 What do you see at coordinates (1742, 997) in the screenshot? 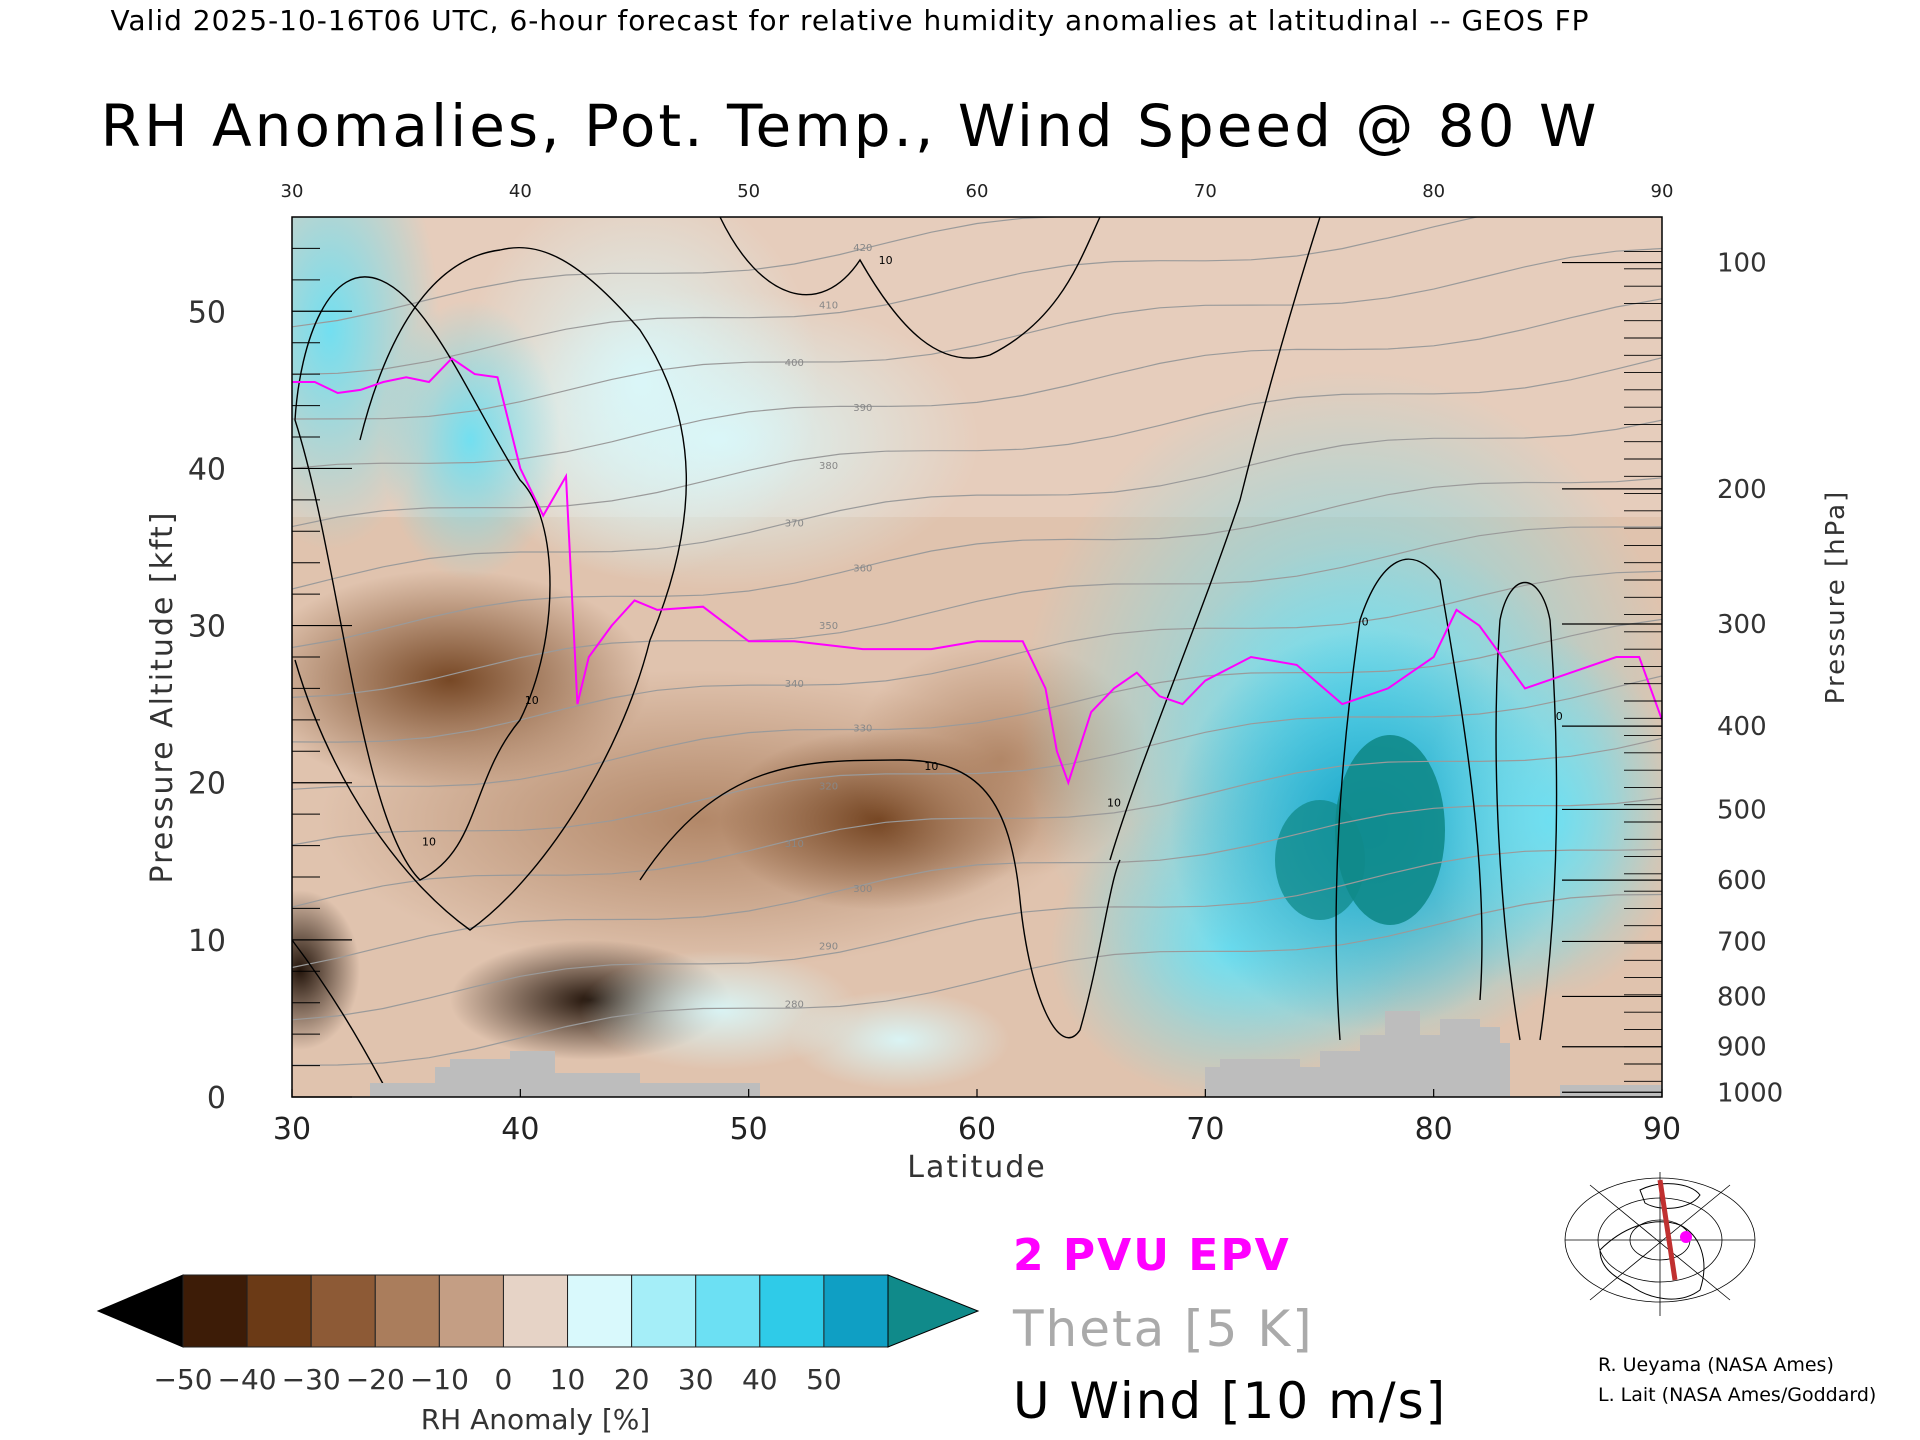
I see `pressure-tick-label: 800` at bounding box center [1742, 997].